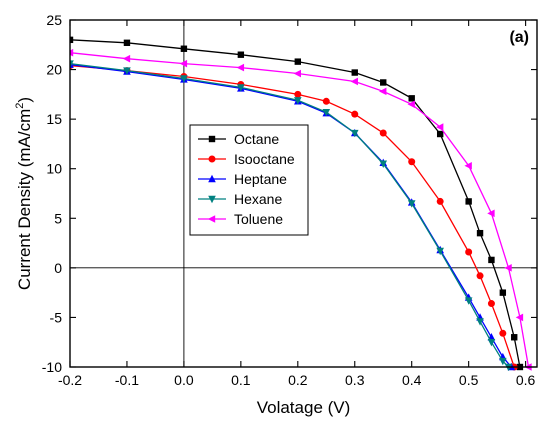 The image size is (550, 432). Describe the element at coordinates (52, 367) in the screenshot. I see `y-tick-label: -10` at that location.